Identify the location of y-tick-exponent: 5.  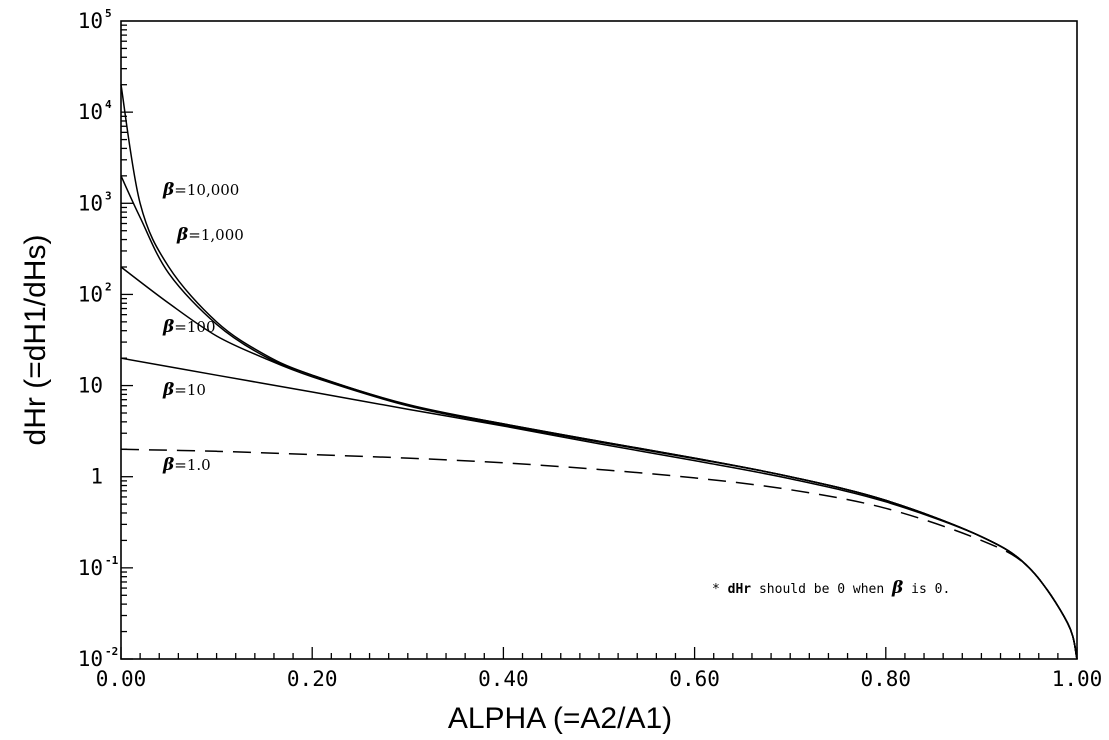
(108, 13).